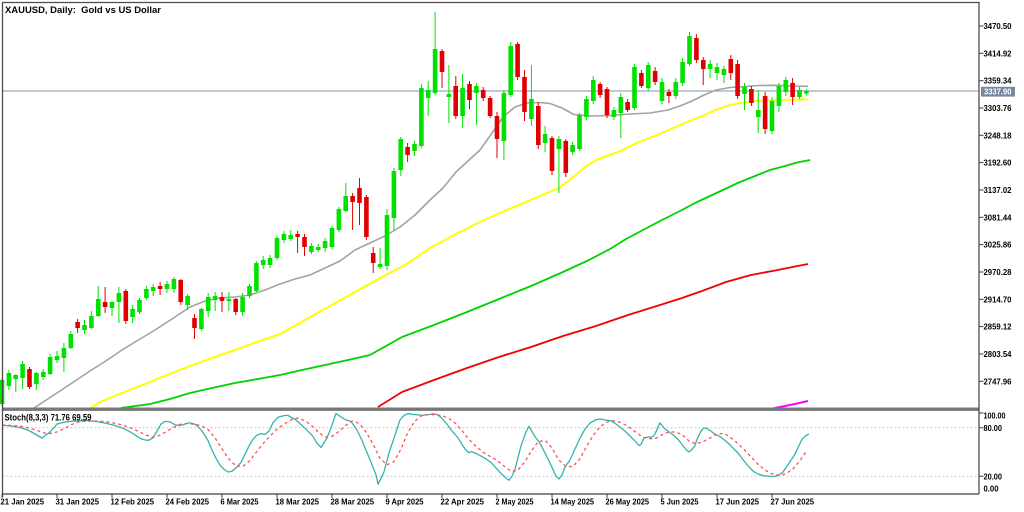  What do you see at coordinates (405, 502) in the screenshot?
I see `svg-text: 9 Apr 2025` at bounding box center [405, 502].